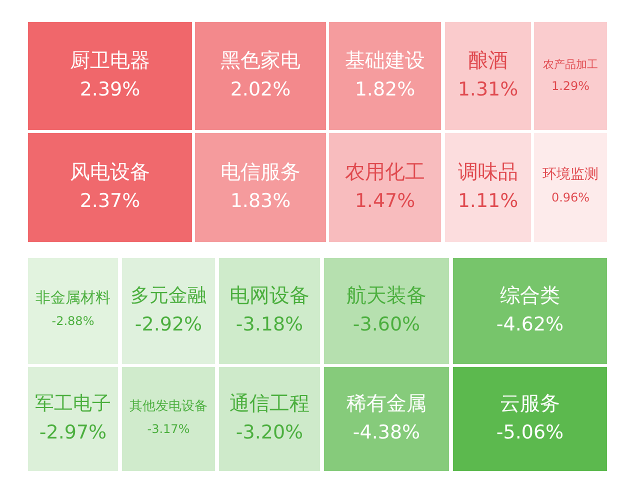 The height and width of the screenshot is (500, 635). I want to click on category-label: 电网设备, so click(270, 295).